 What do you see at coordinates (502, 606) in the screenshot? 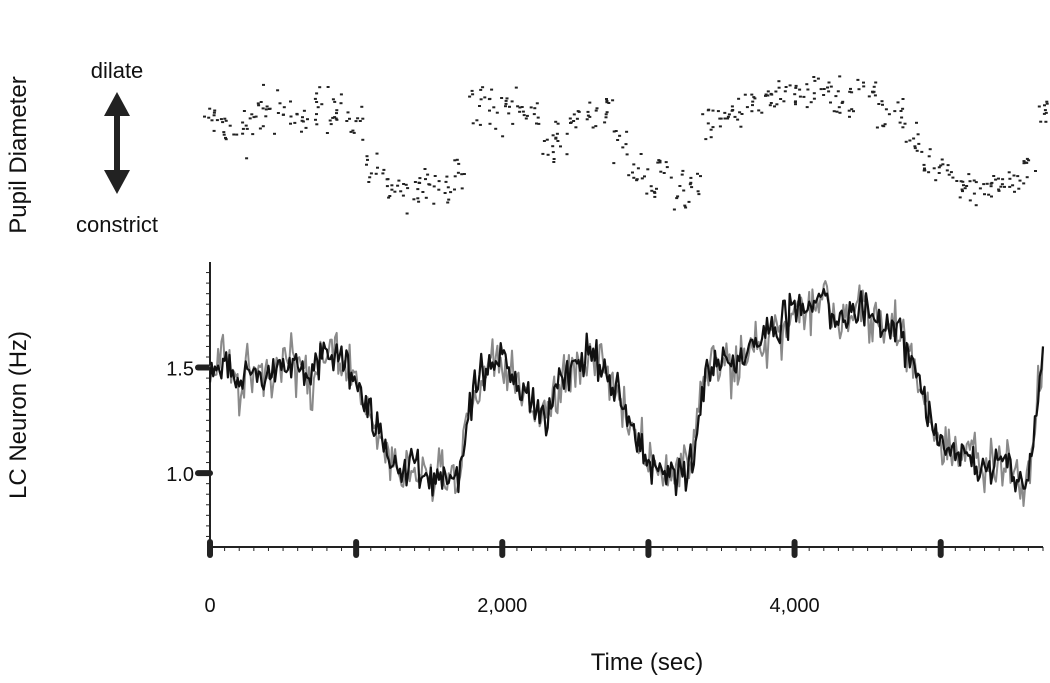
I see `x-tick-label: 2,000` at bounding box center [502, 606].